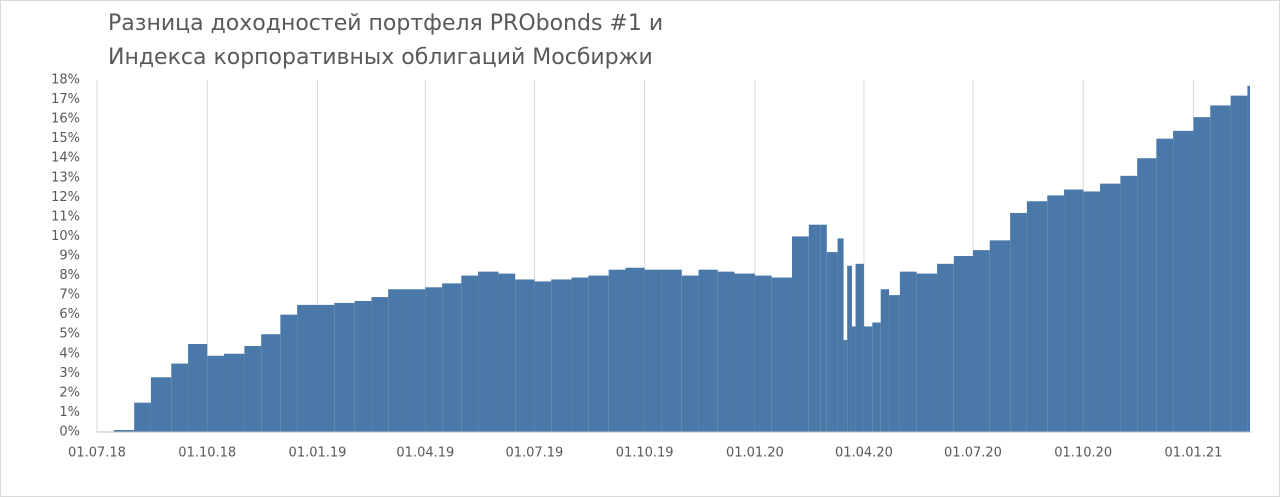 The height and width of the screenshot is (497, 1280). I want to click on y-tick-label: 14%, so click(65, 158).